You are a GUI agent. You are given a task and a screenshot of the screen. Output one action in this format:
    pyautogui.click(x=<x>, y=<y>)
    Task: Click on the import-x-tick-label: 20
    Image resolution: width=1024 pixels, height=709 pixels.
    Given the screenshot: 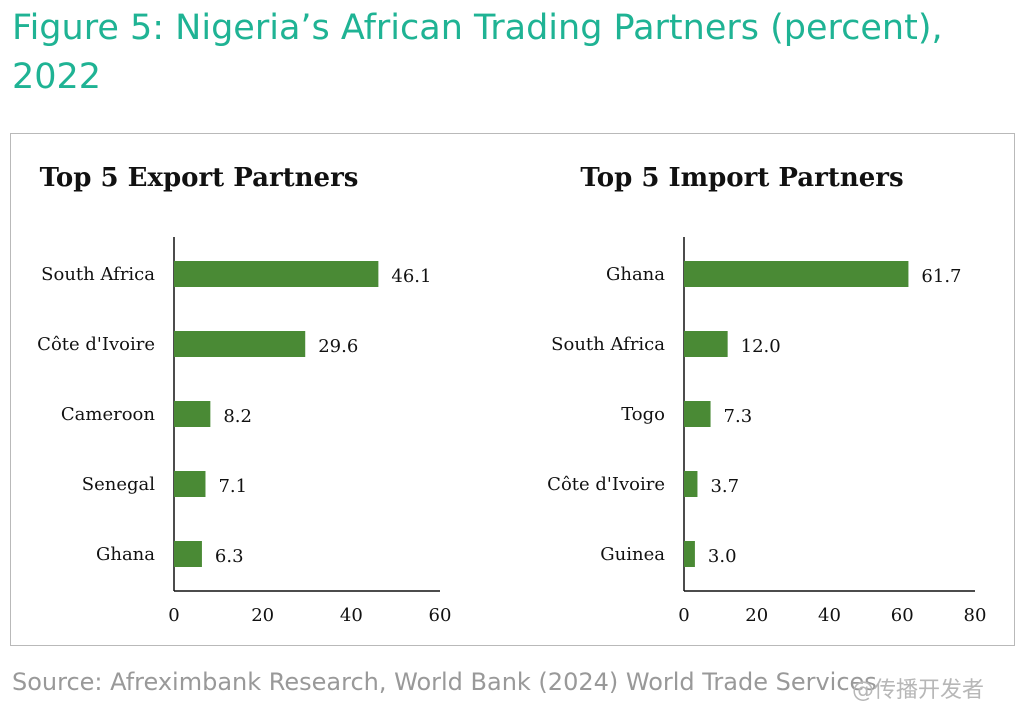 What is the action you would take?
    pyautogui.click(x=756, y=615)
    